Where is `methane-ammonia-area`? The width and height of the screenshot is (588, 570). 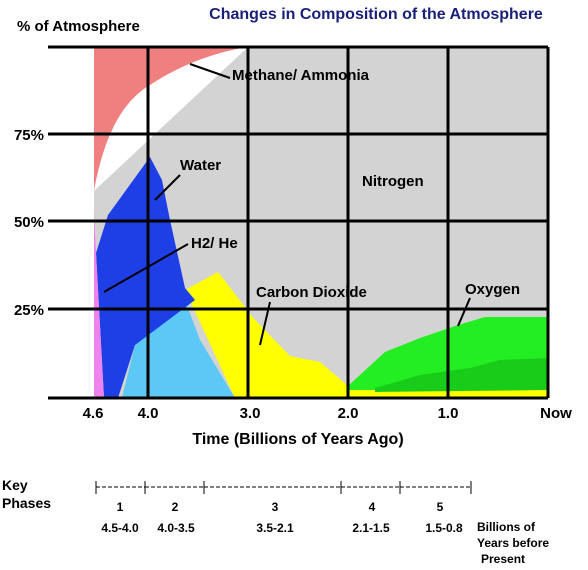 methane-ammonia-area is located at coordinates (171, 119).